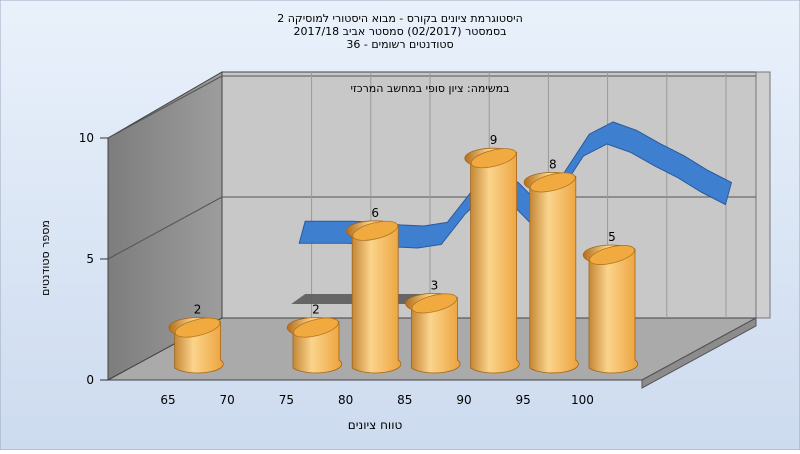 The image size is (800, 454). What do you see at coordinates (90, 259) in the screenshot?
I see `y-tick-label: 5` at bounding box center [90, 259].